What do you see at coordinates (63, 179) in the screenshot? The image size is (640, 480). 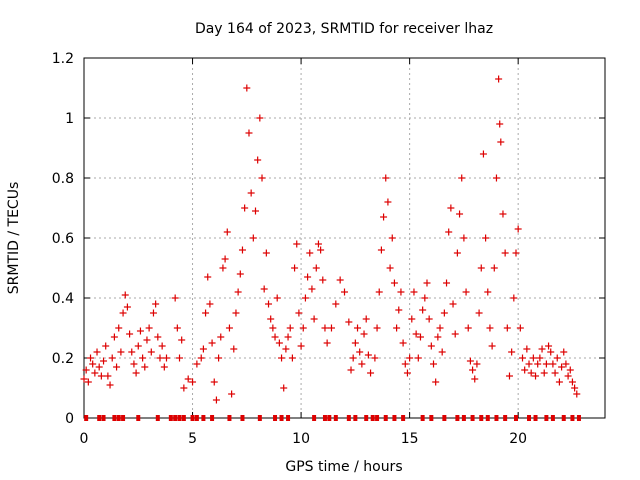 I see `y-tick-label: 0.8` at bounding box center [63, 179].